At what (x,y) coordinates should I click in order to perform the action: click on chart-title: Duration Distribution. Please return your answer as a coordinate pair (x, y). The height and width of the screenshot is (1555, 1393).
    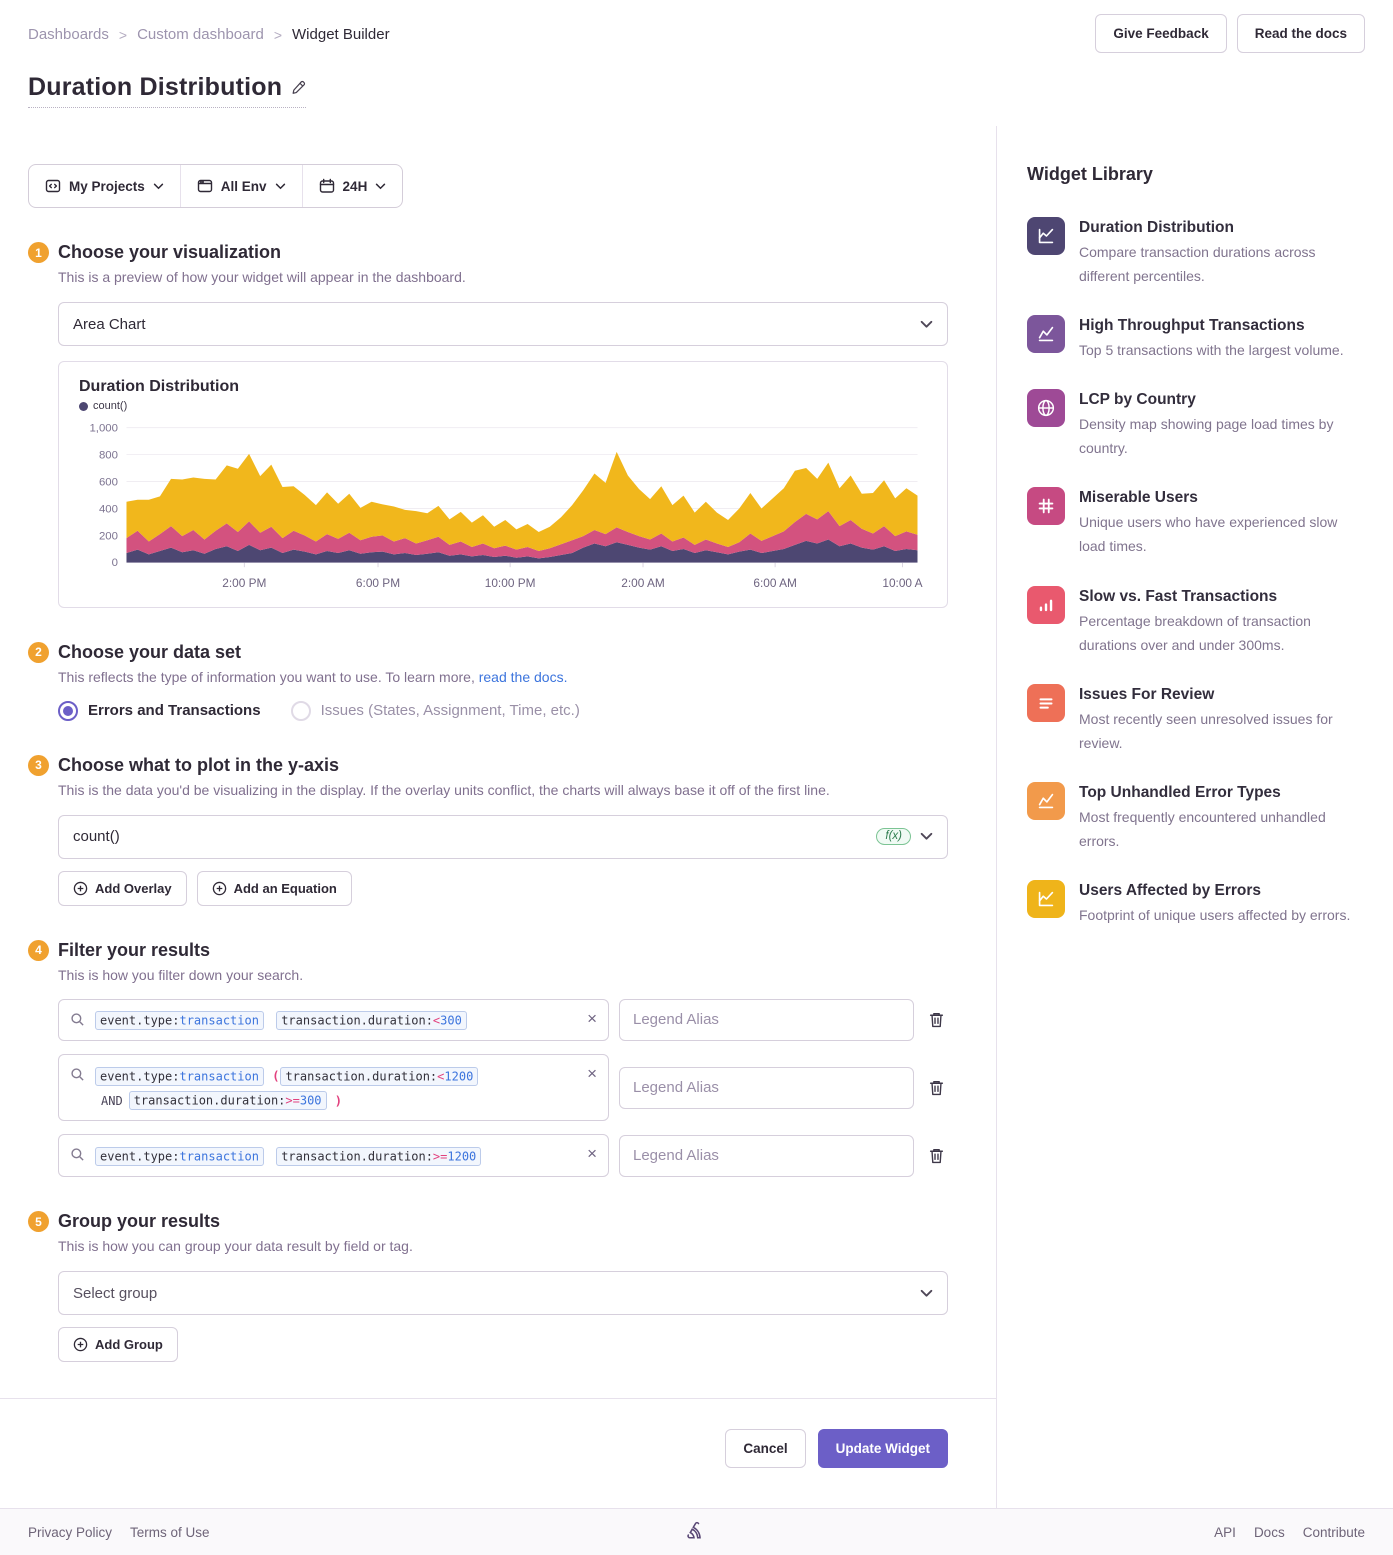
    Looking at the image, I should click on (159, 386).